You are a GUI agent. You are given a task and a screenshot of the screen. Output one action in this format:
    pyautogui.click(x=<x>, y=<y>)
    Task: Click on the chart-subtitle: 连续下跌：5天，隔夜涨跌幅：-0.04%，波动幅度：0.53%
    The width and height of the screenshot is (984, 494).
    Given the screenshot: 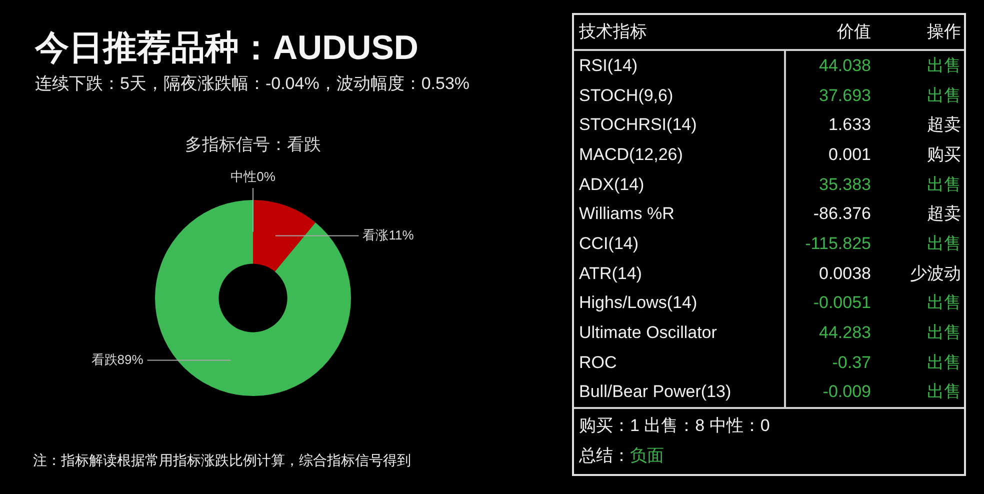 What is the action you would take?
    pyautogui.click(x=252, y=84)
    